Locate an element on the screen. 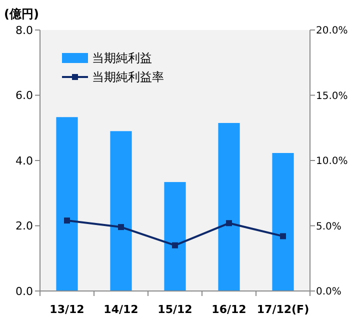  y2-tick-label: 5.0% is located at coordinates (329, 226).